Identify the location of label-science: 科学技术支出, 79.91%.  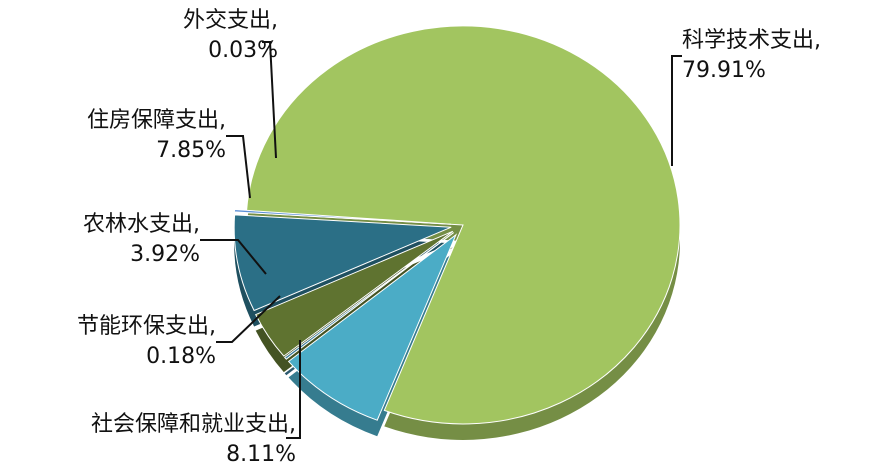
(777, 56).